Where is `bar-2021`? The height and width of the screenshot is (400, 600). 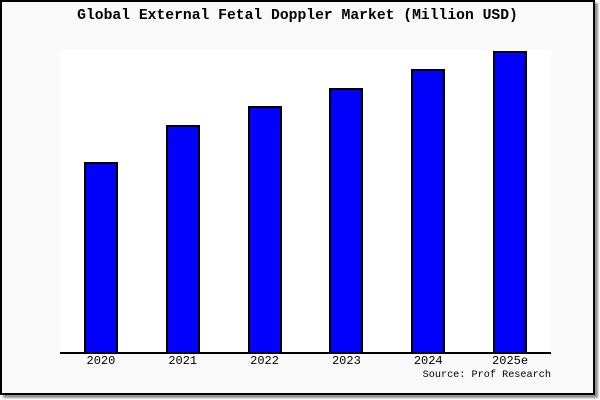 bar-2021 is located at coordinates (182, 238).